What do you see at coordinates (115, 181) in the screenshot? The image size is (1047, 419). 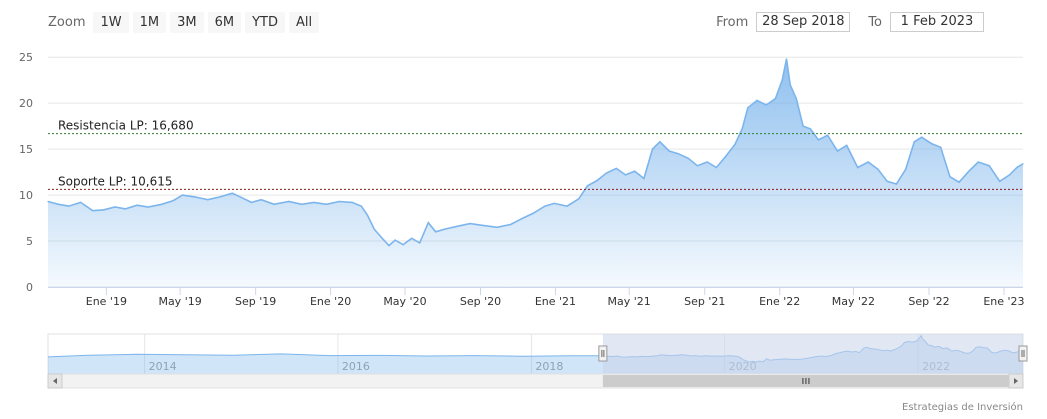 I see `plot-line-label: Soporte LP: 10,615` at bounding box center [115, 181].